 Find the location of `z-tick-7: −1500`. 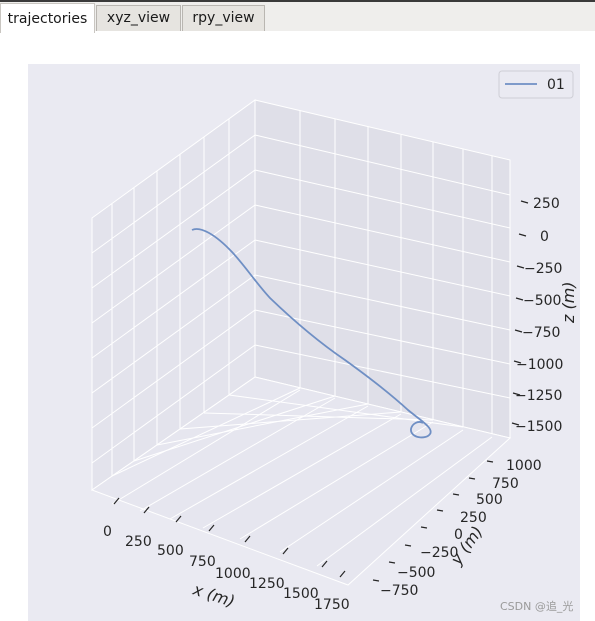

z-tick-7: −1500 is located at coordinates (538, 427).